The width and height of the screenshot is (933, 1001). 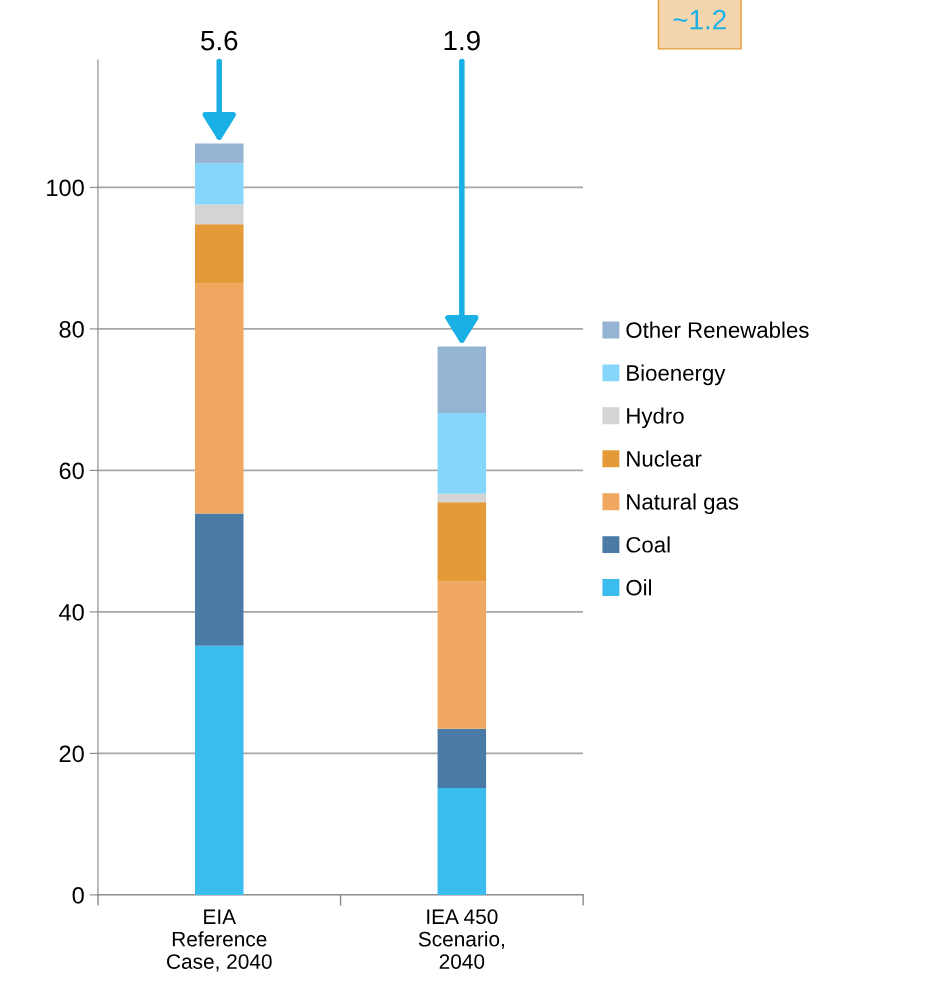 I want to click on annotation: 1.9, so click(x=462, y=40).